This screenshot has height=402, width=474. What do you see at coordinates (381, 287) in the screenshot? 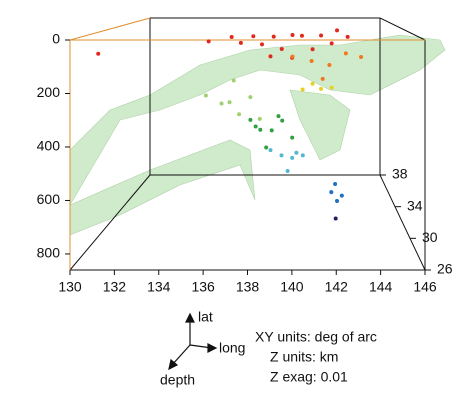
I see `x-tick-label: 144` at bounding box center [381, 287].